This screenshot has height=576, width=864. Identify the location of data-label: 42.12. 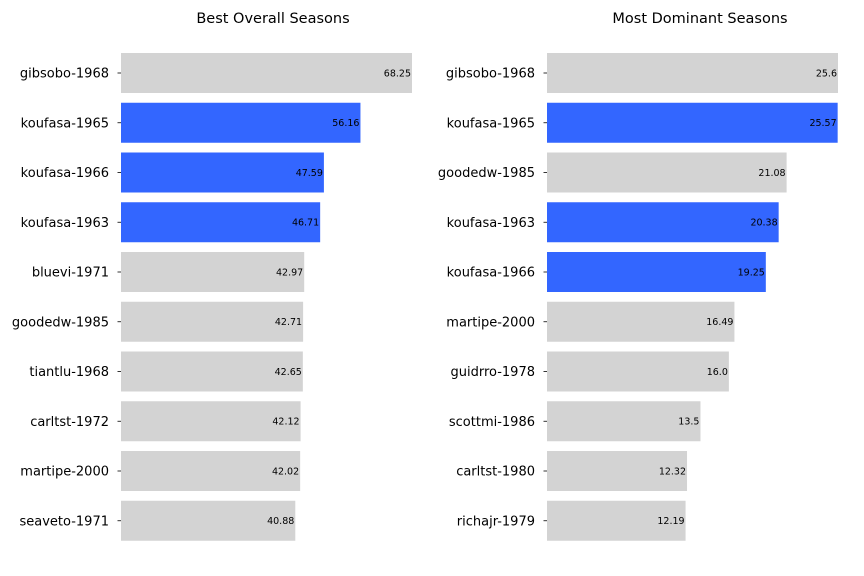
(285, 422).